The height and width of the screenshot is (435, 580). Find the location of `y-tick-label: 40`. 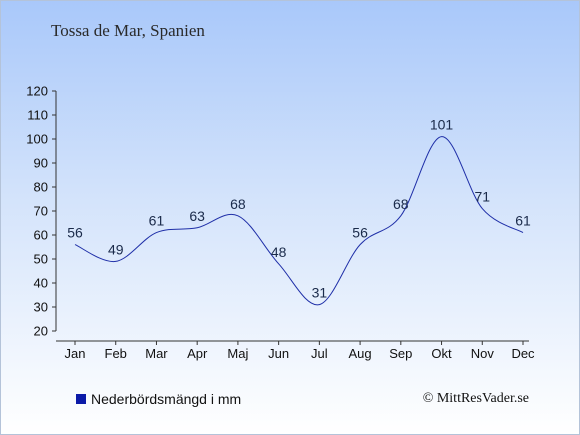

y-tick-label: 40 is located at coordinates (41, 283).